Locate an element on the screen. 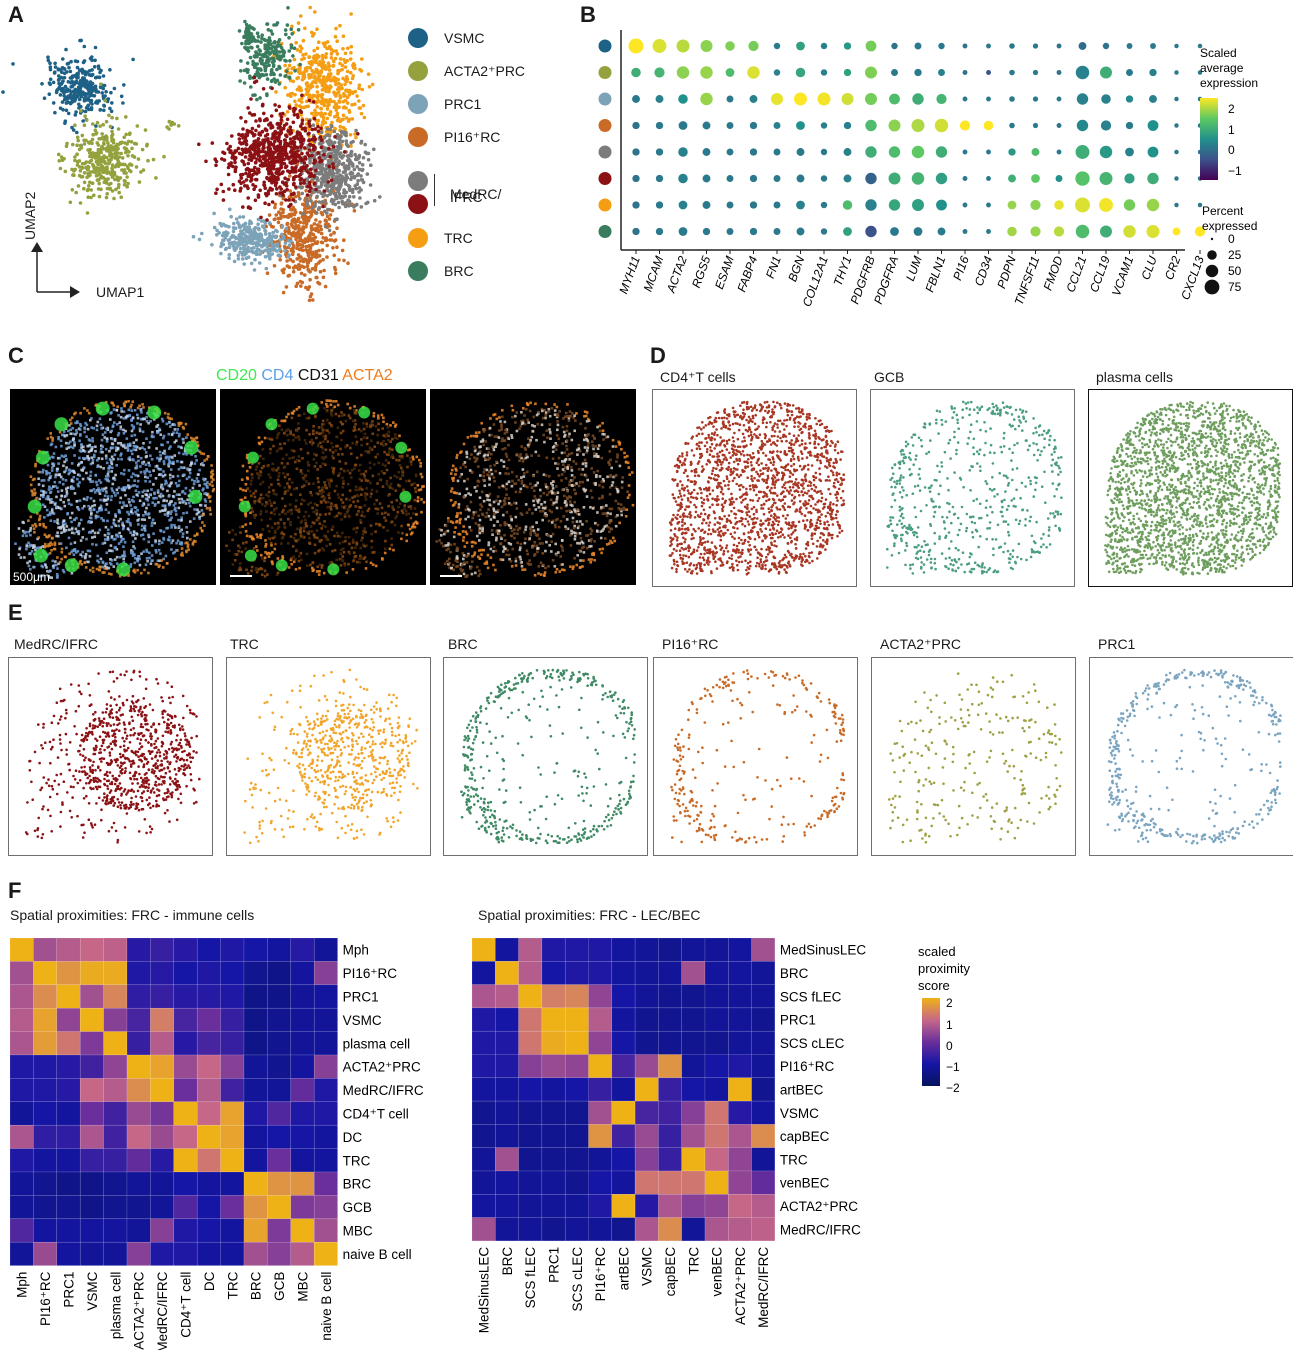 This screenshot has width=1293, height=1350. legend-item-vsmc: VSMC is located at coordinates (446, 38).